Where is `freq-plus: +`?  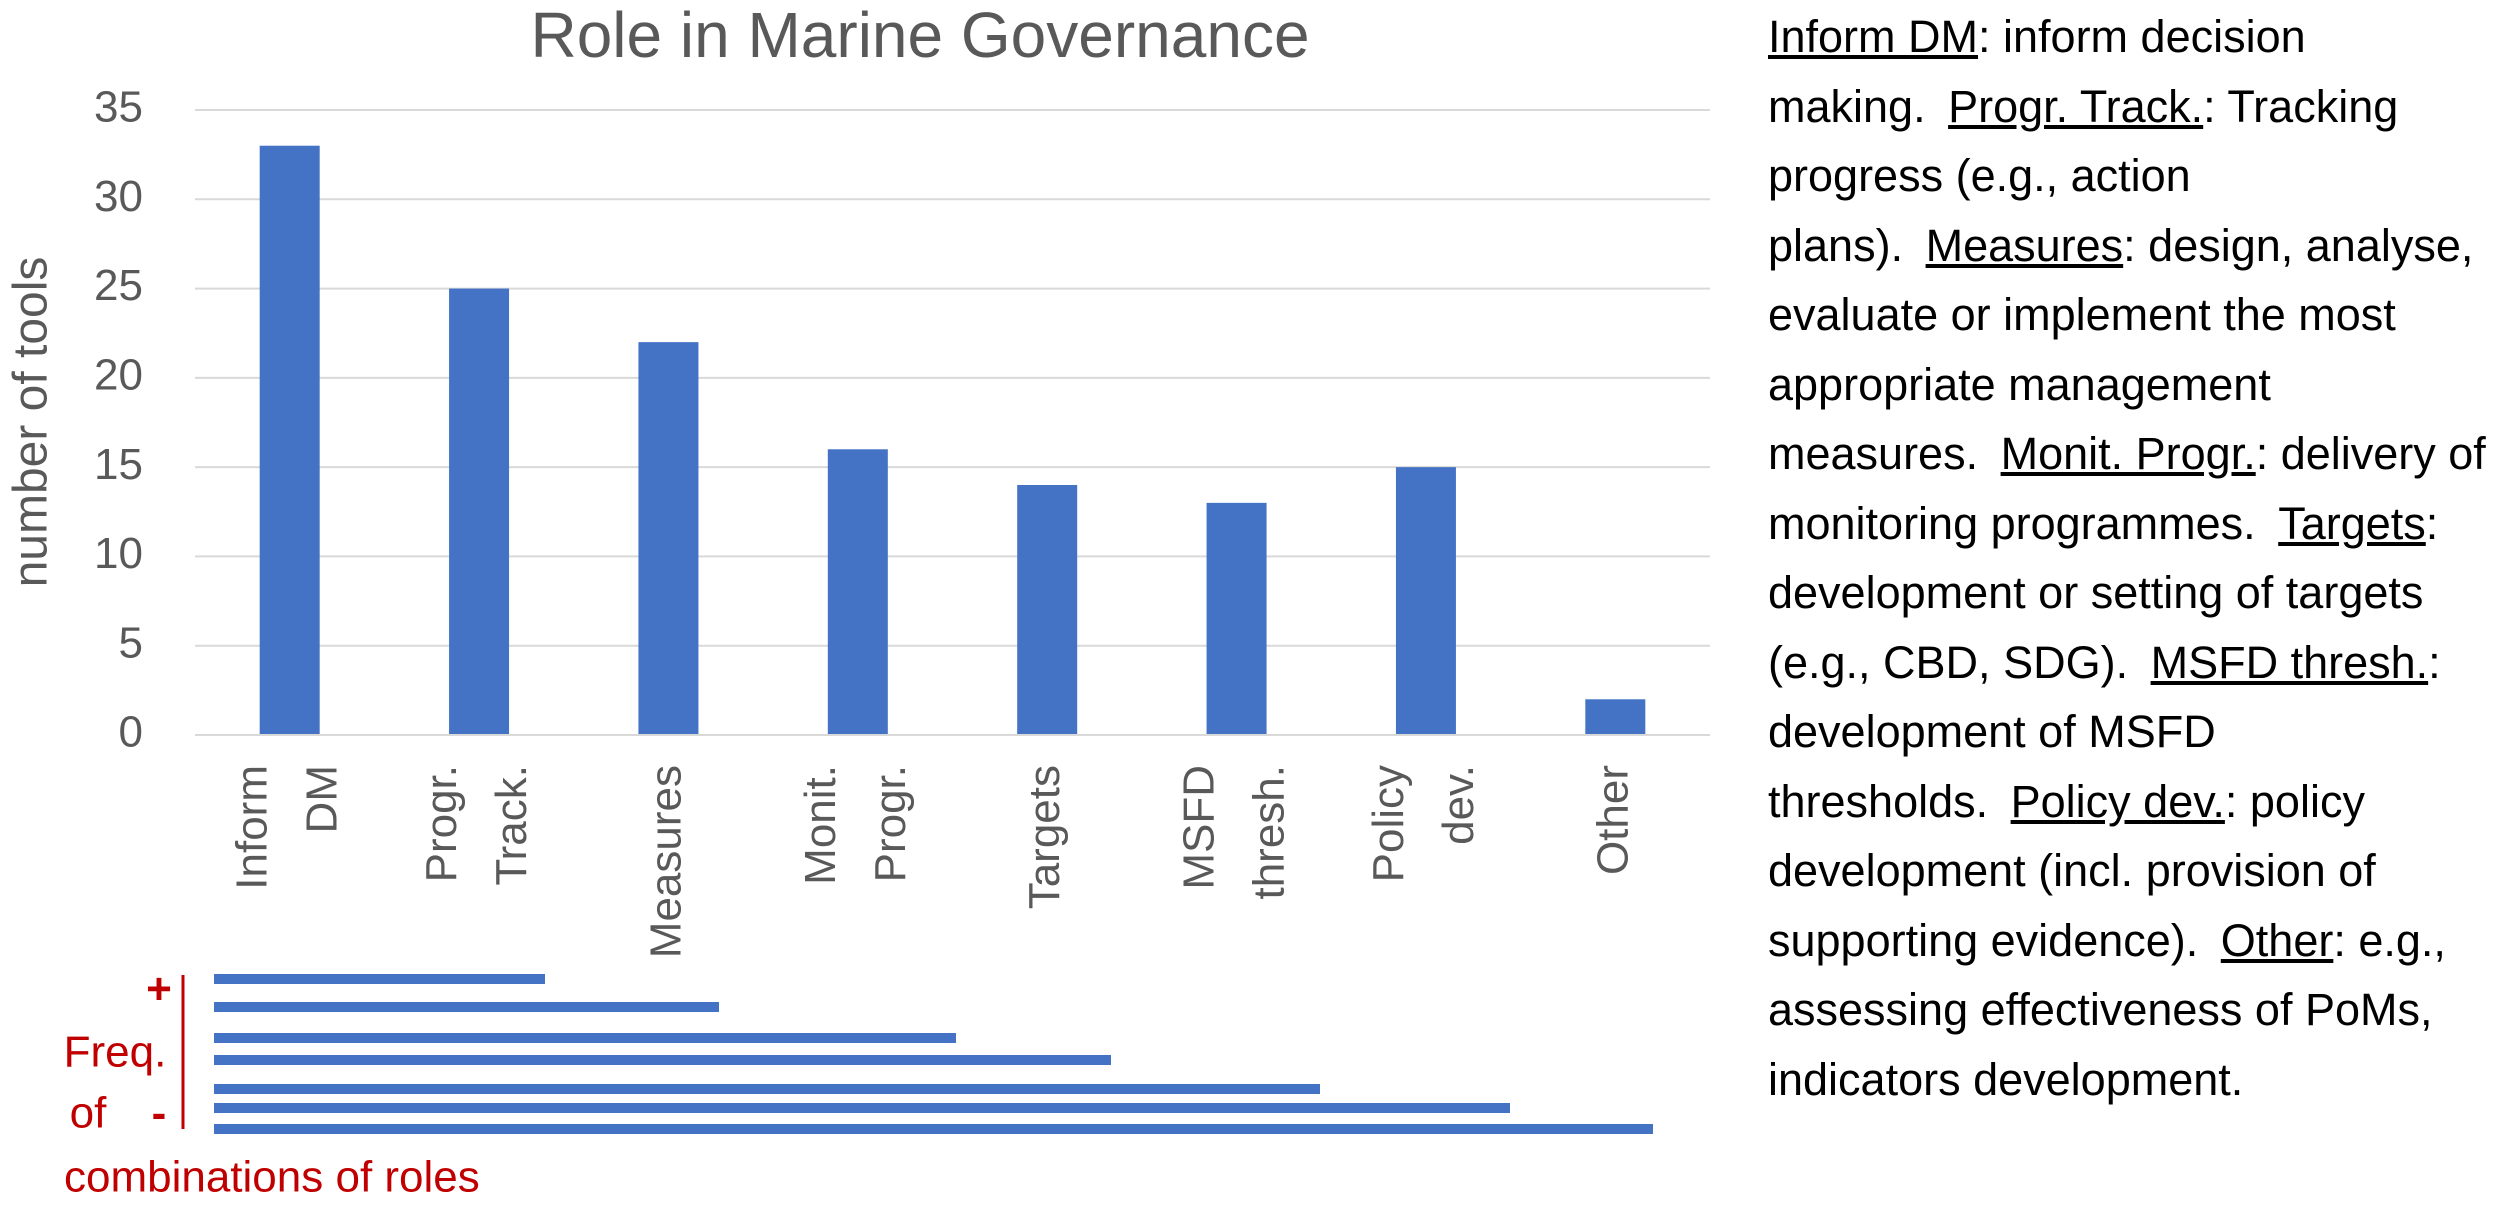
freq-plus: + is located at coordinates (159, 989).